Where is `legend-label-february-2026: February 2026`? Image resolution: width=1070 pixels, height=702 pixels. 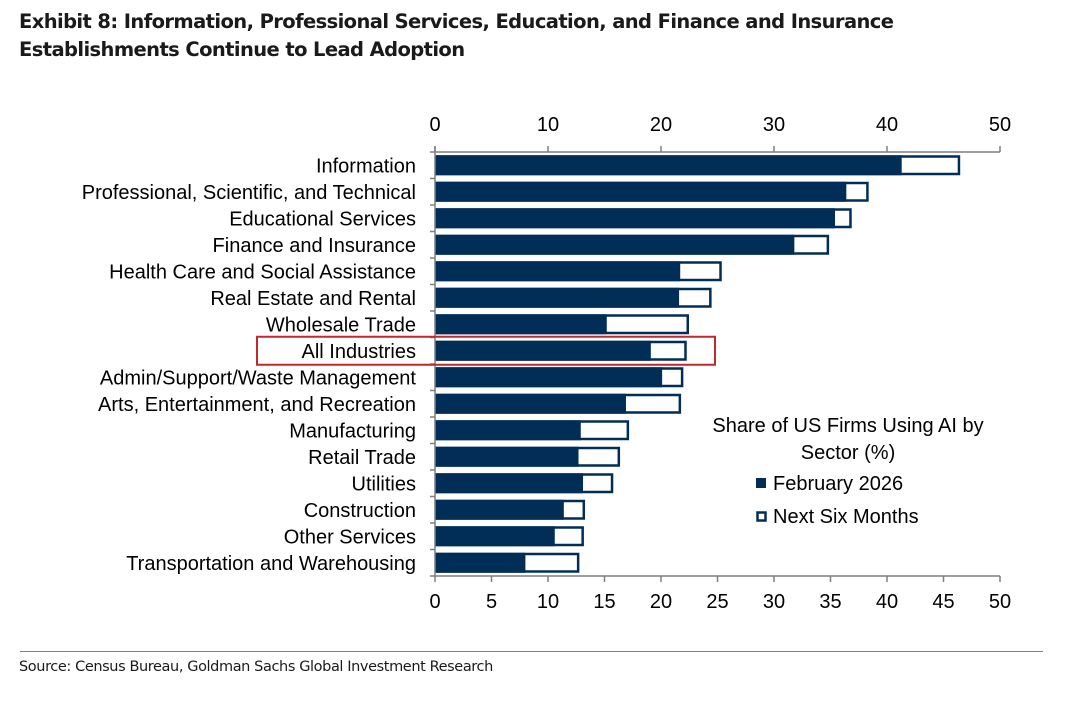
legend-label-february-2026: February 2026 is located at coordinates (838, 484).